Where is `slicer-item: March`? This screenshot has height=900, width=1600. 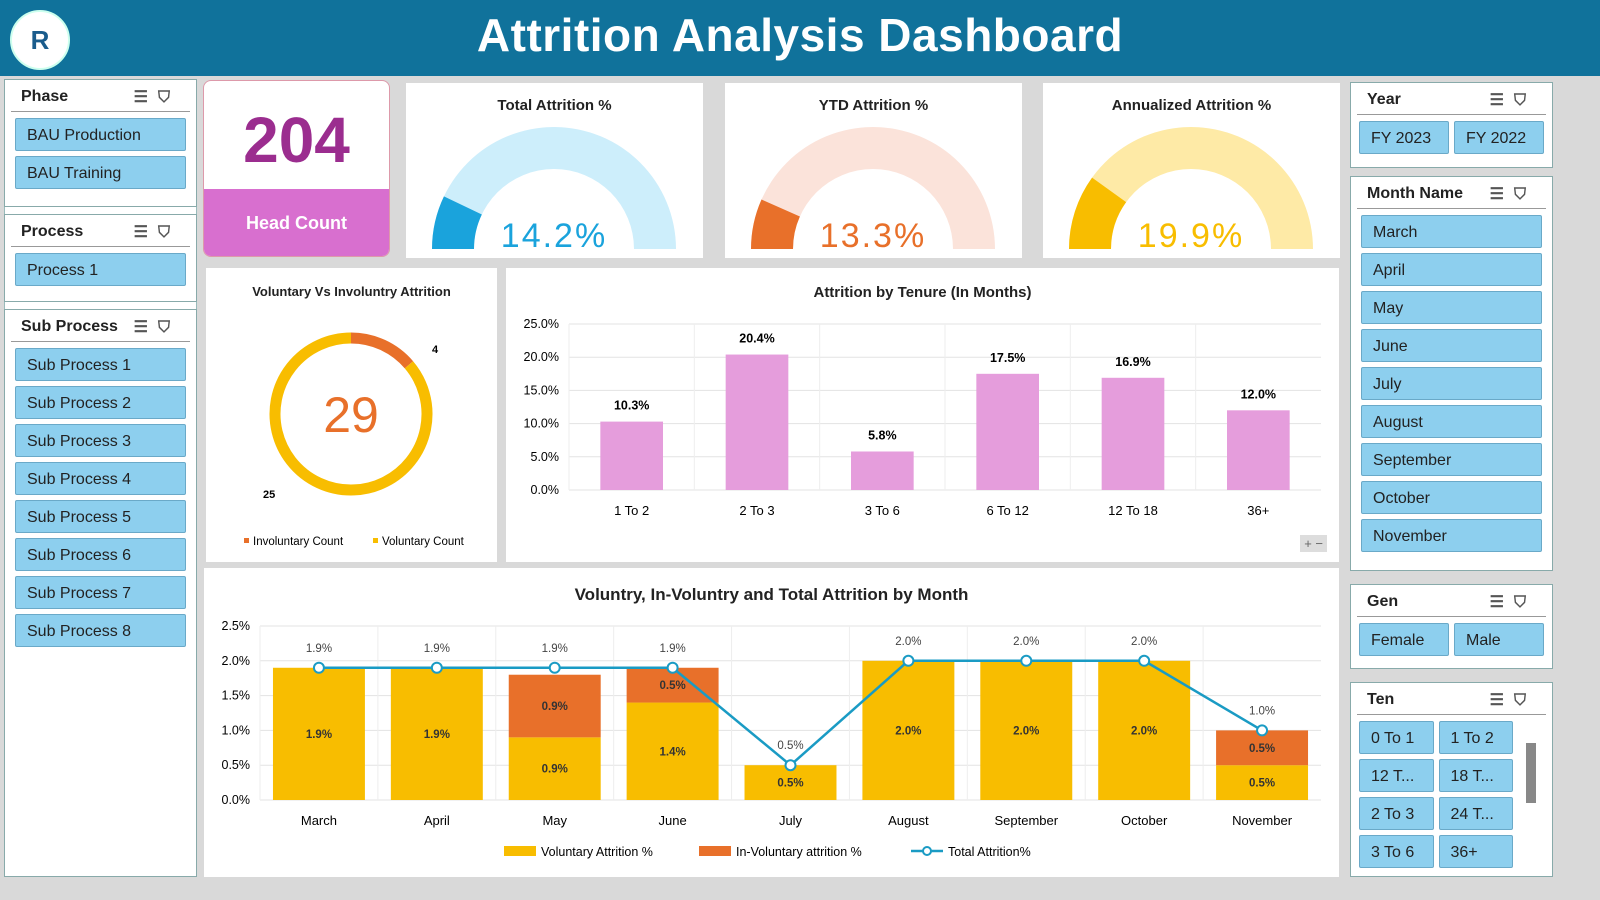
slicer-item: March is located at coordinates (1451, 231).